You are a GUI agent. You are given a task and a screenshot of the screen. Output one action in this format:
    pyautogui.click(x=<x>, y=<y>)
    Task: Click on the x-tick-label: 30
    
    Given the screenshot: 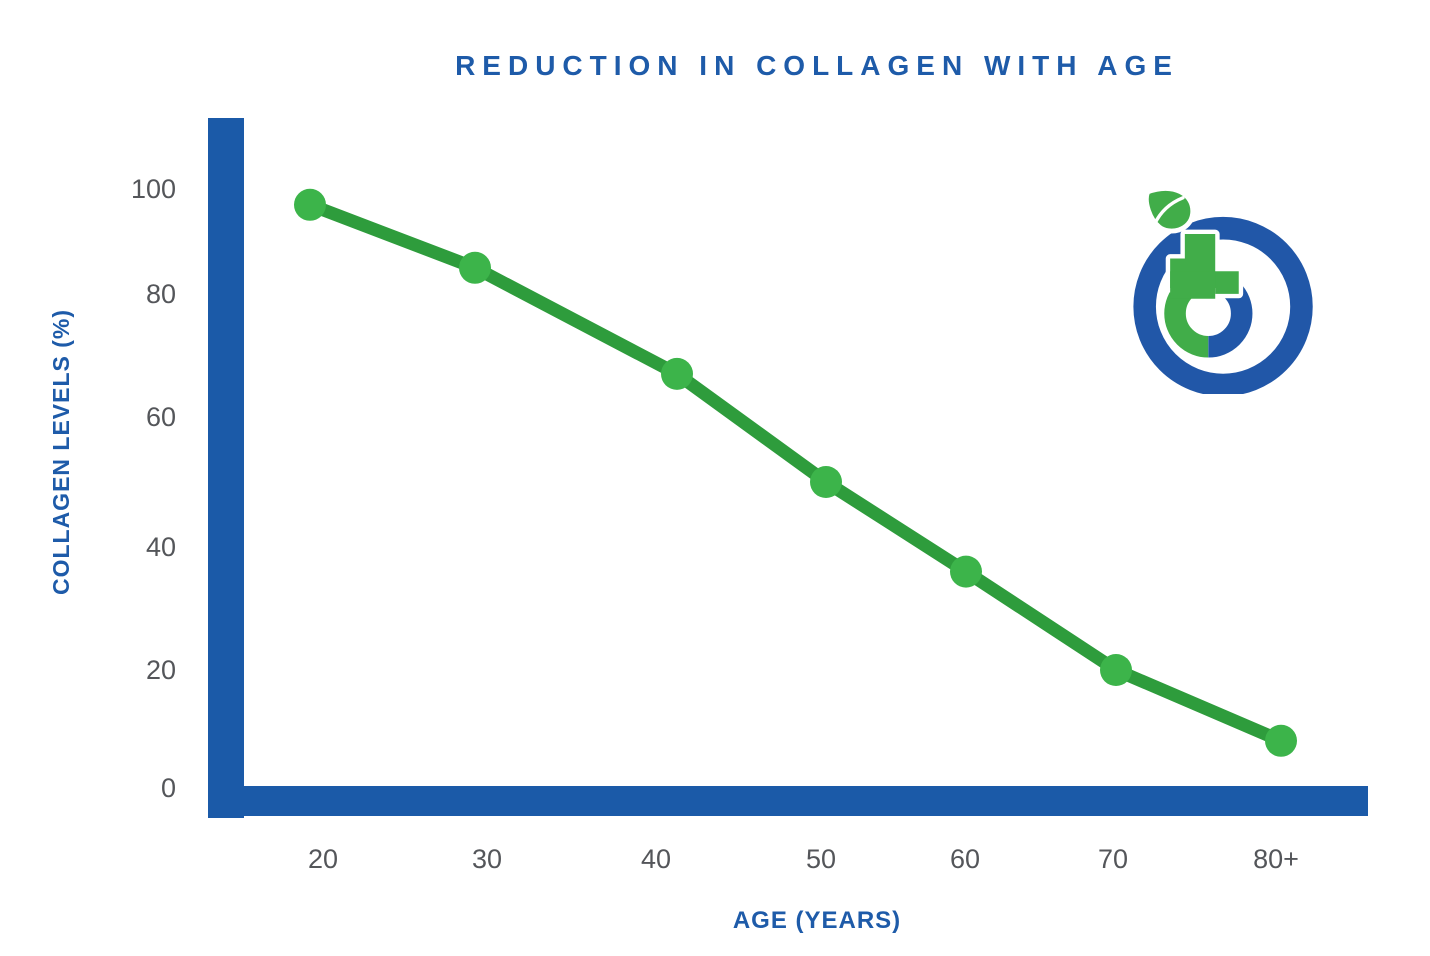 What is the action you would take?
    pyautogui.click(x=487, y=859)
    